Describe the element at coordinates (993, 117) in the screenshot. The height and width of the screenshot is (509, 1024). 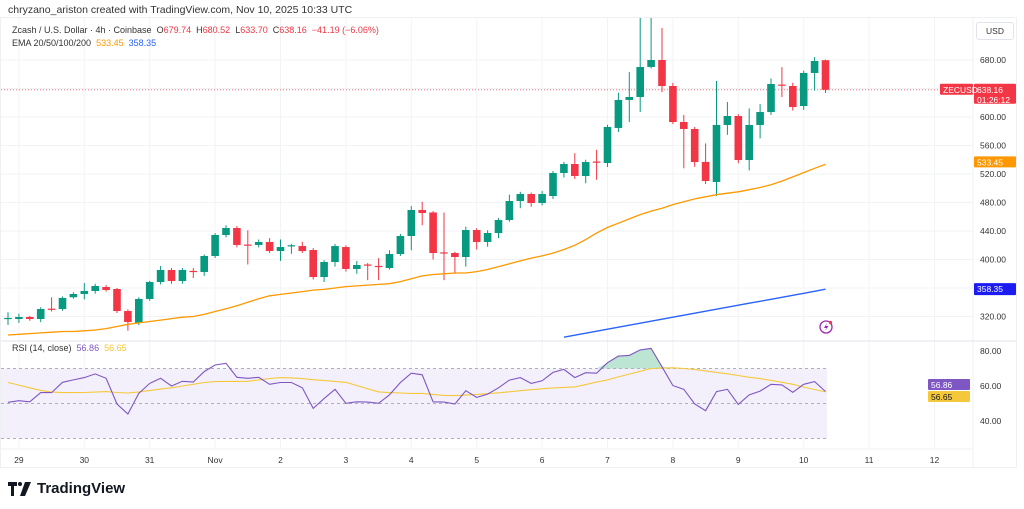
I see `price-axis-label: 600.00` at that location.